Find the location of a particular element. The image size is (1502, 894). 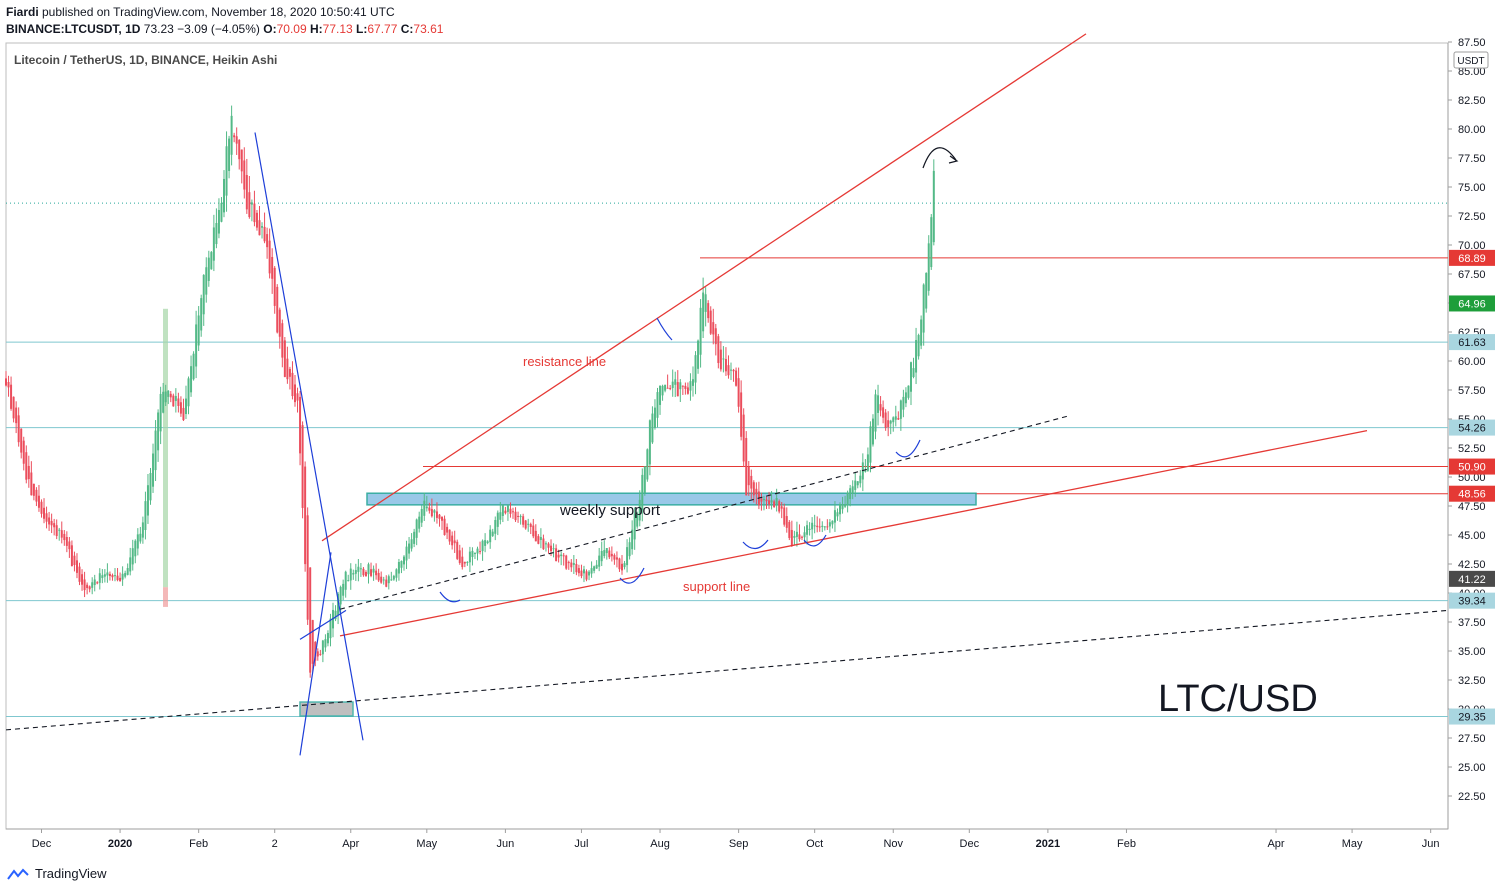

black-reversal-arrow is located at coordinates (939, 158).